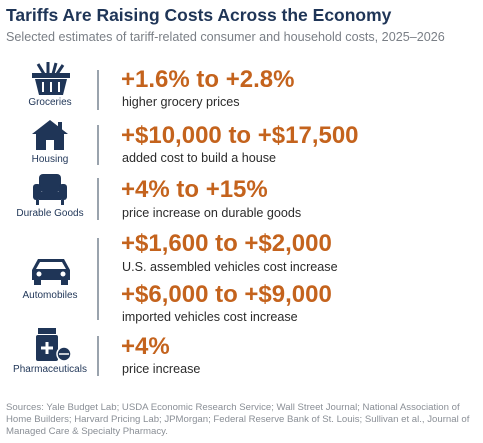  Describe the element at coordinates (50, 213) in the screenshot. I see `row-label: Durable Goods` at that location.